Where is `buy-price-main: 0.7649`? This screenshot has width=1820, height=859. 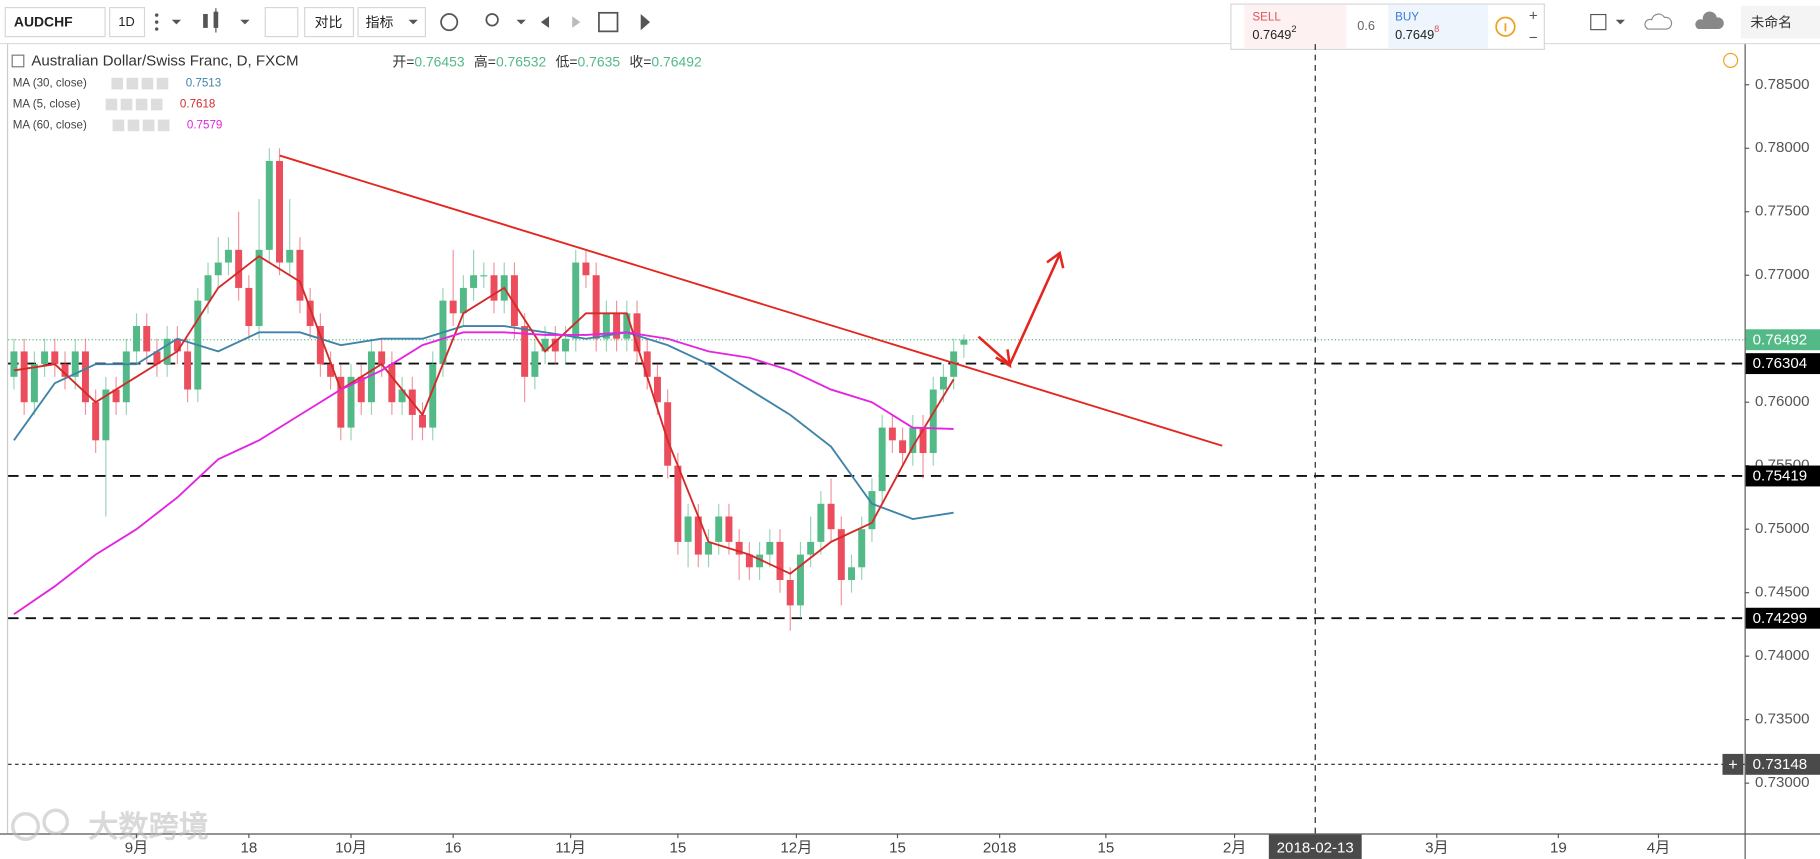 buy-price-main: 0.7649 is located at coordinates (1414, 34).